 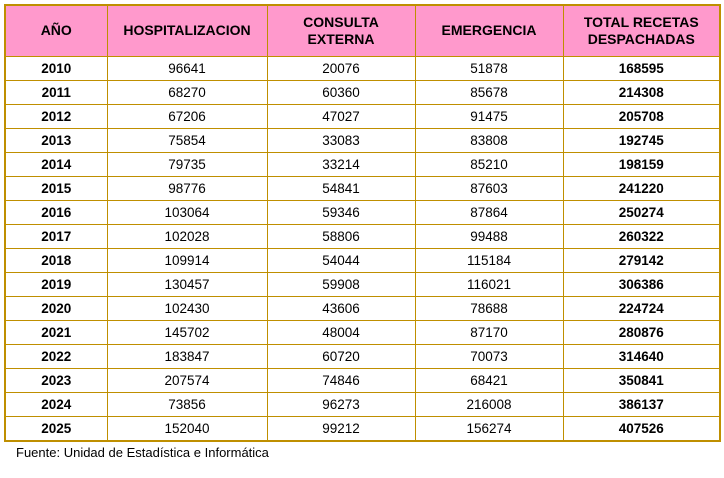 What do you see at coordinates (56, 332) in the screenshot?
I see `cell-year: 2021` at bounding box center [56, 332].